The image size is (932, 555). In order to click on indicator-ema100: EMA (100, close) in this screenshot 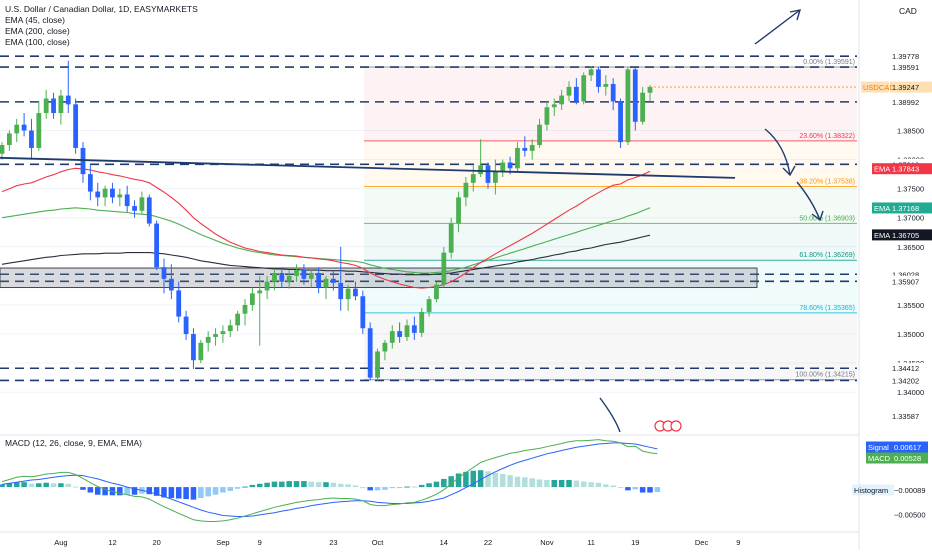, I will do `click(37, 42)`.